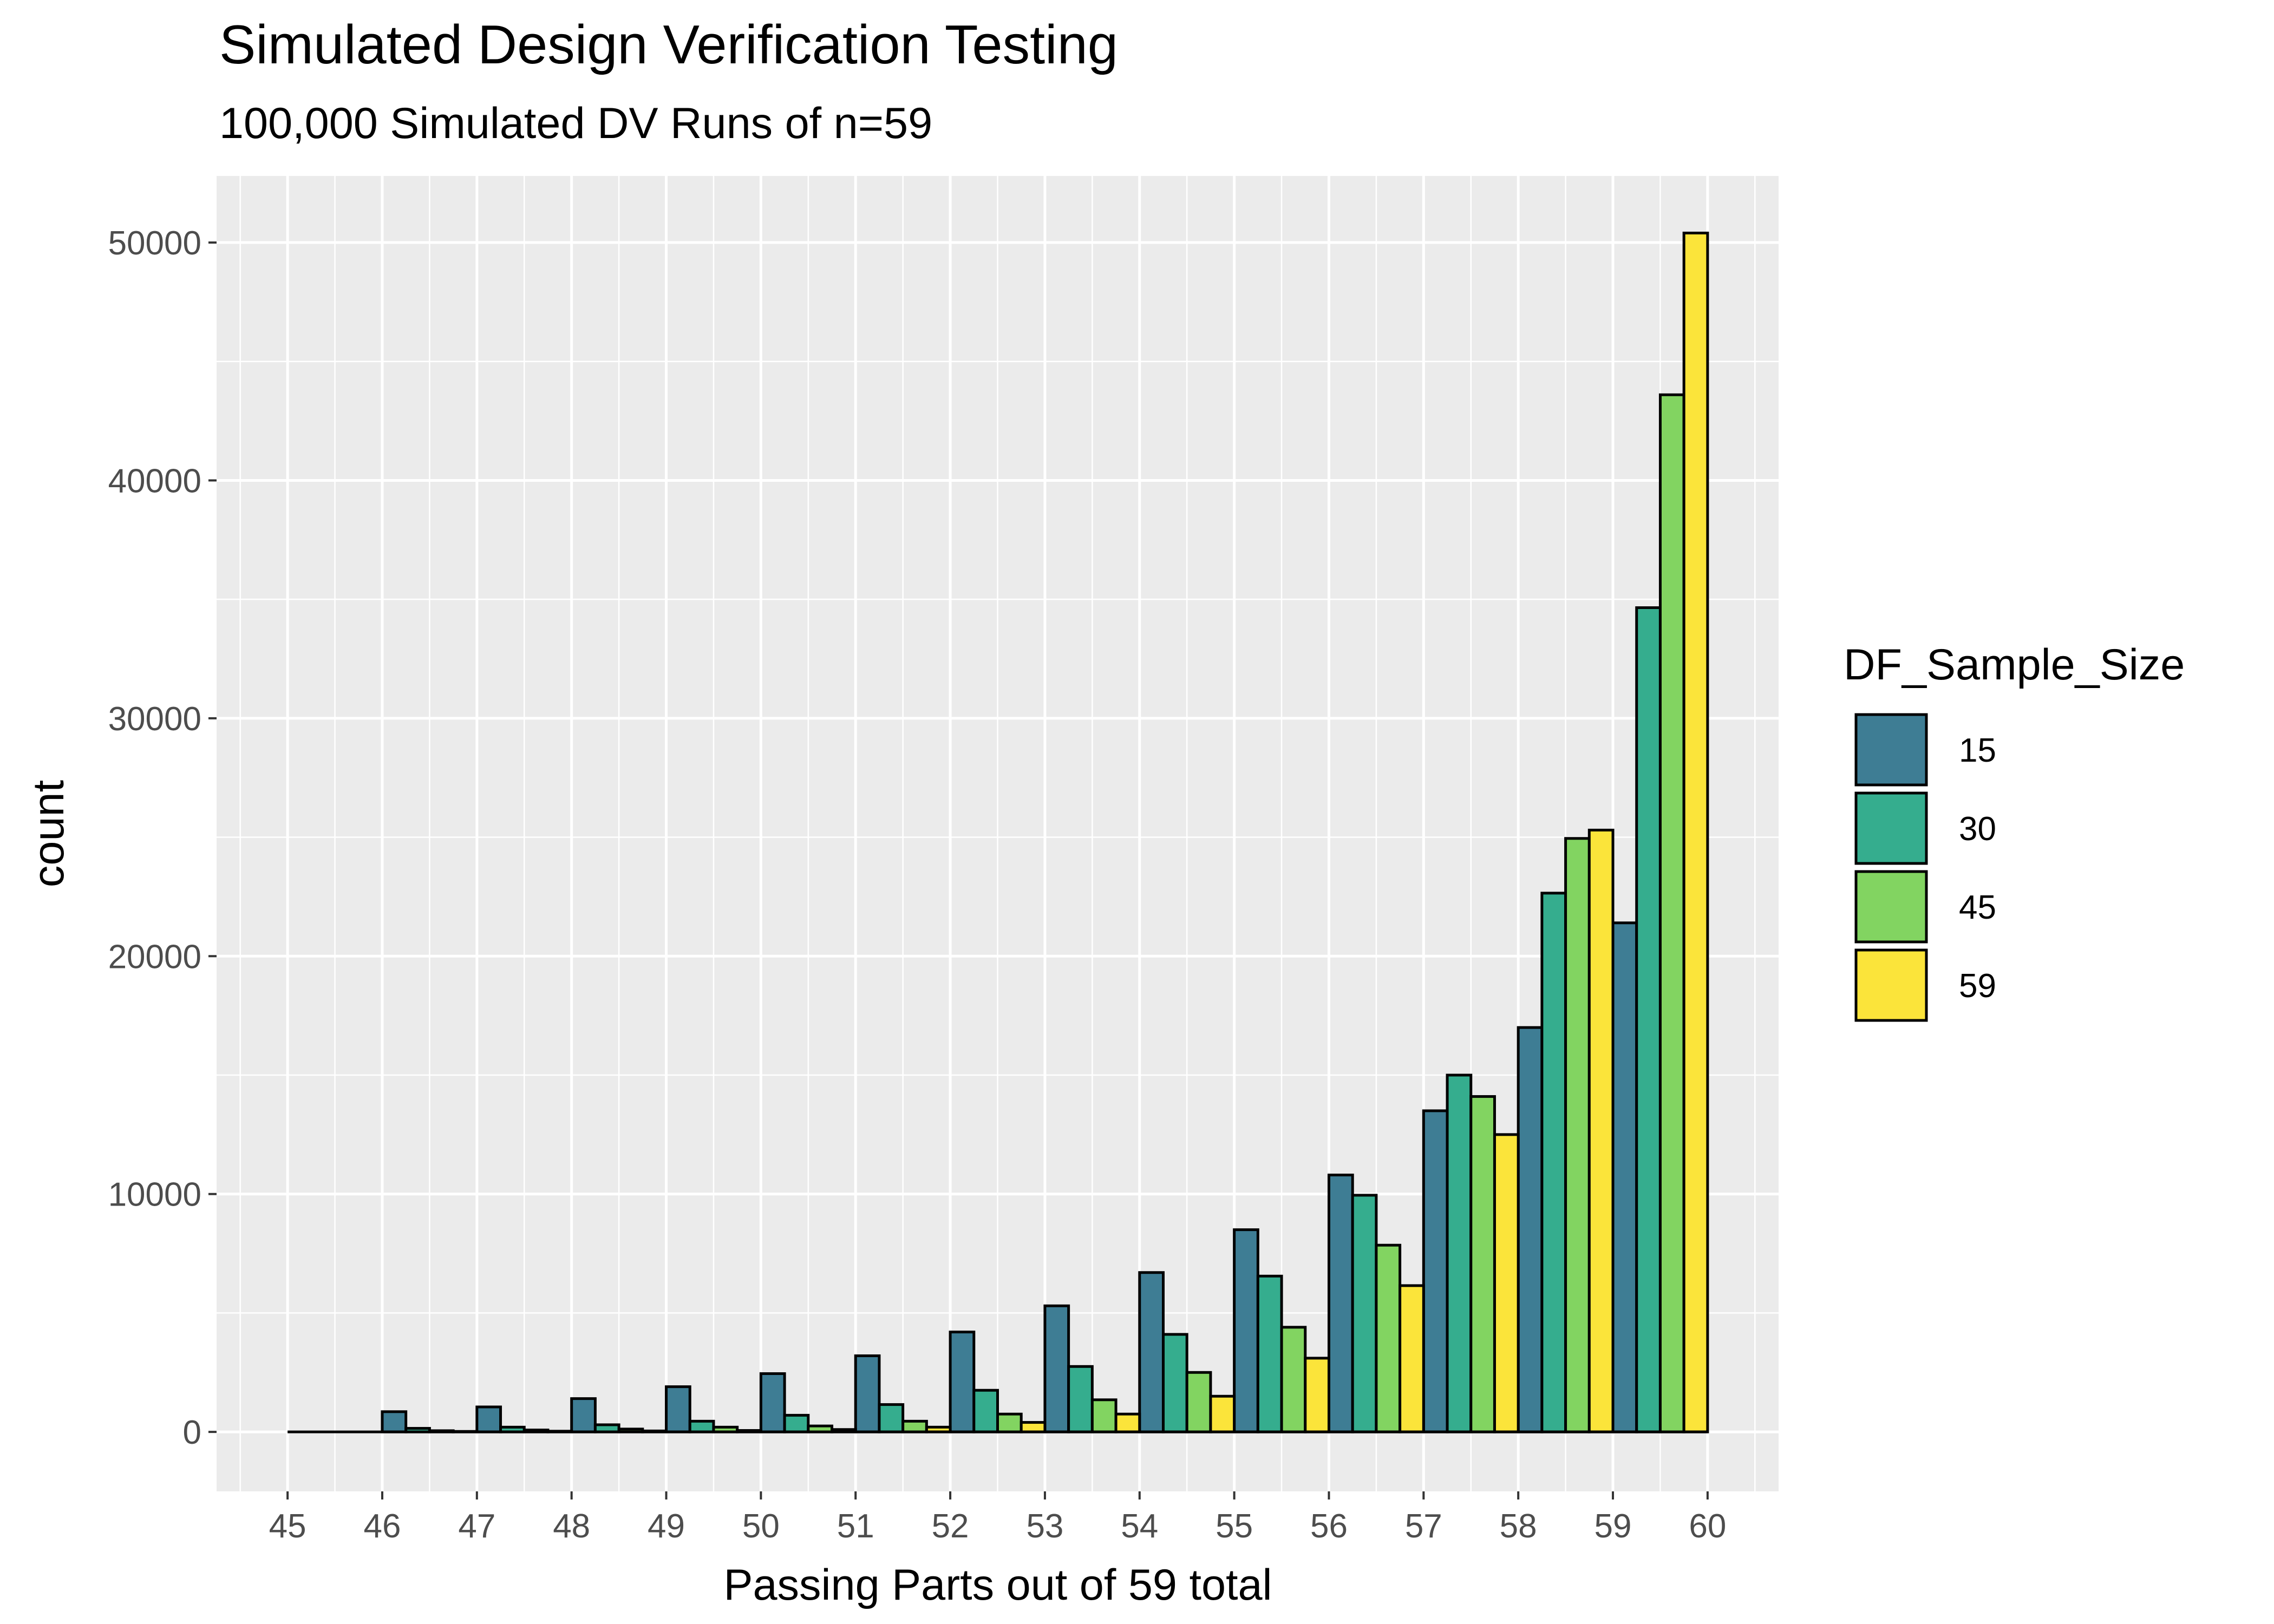 Image resolution: width=2274 pixels, height=1624 pixels. What do you see at coordinates (155, 243) in the screenshot?
I see `y-tick-label: 50000` at bounding box center [155, 243].